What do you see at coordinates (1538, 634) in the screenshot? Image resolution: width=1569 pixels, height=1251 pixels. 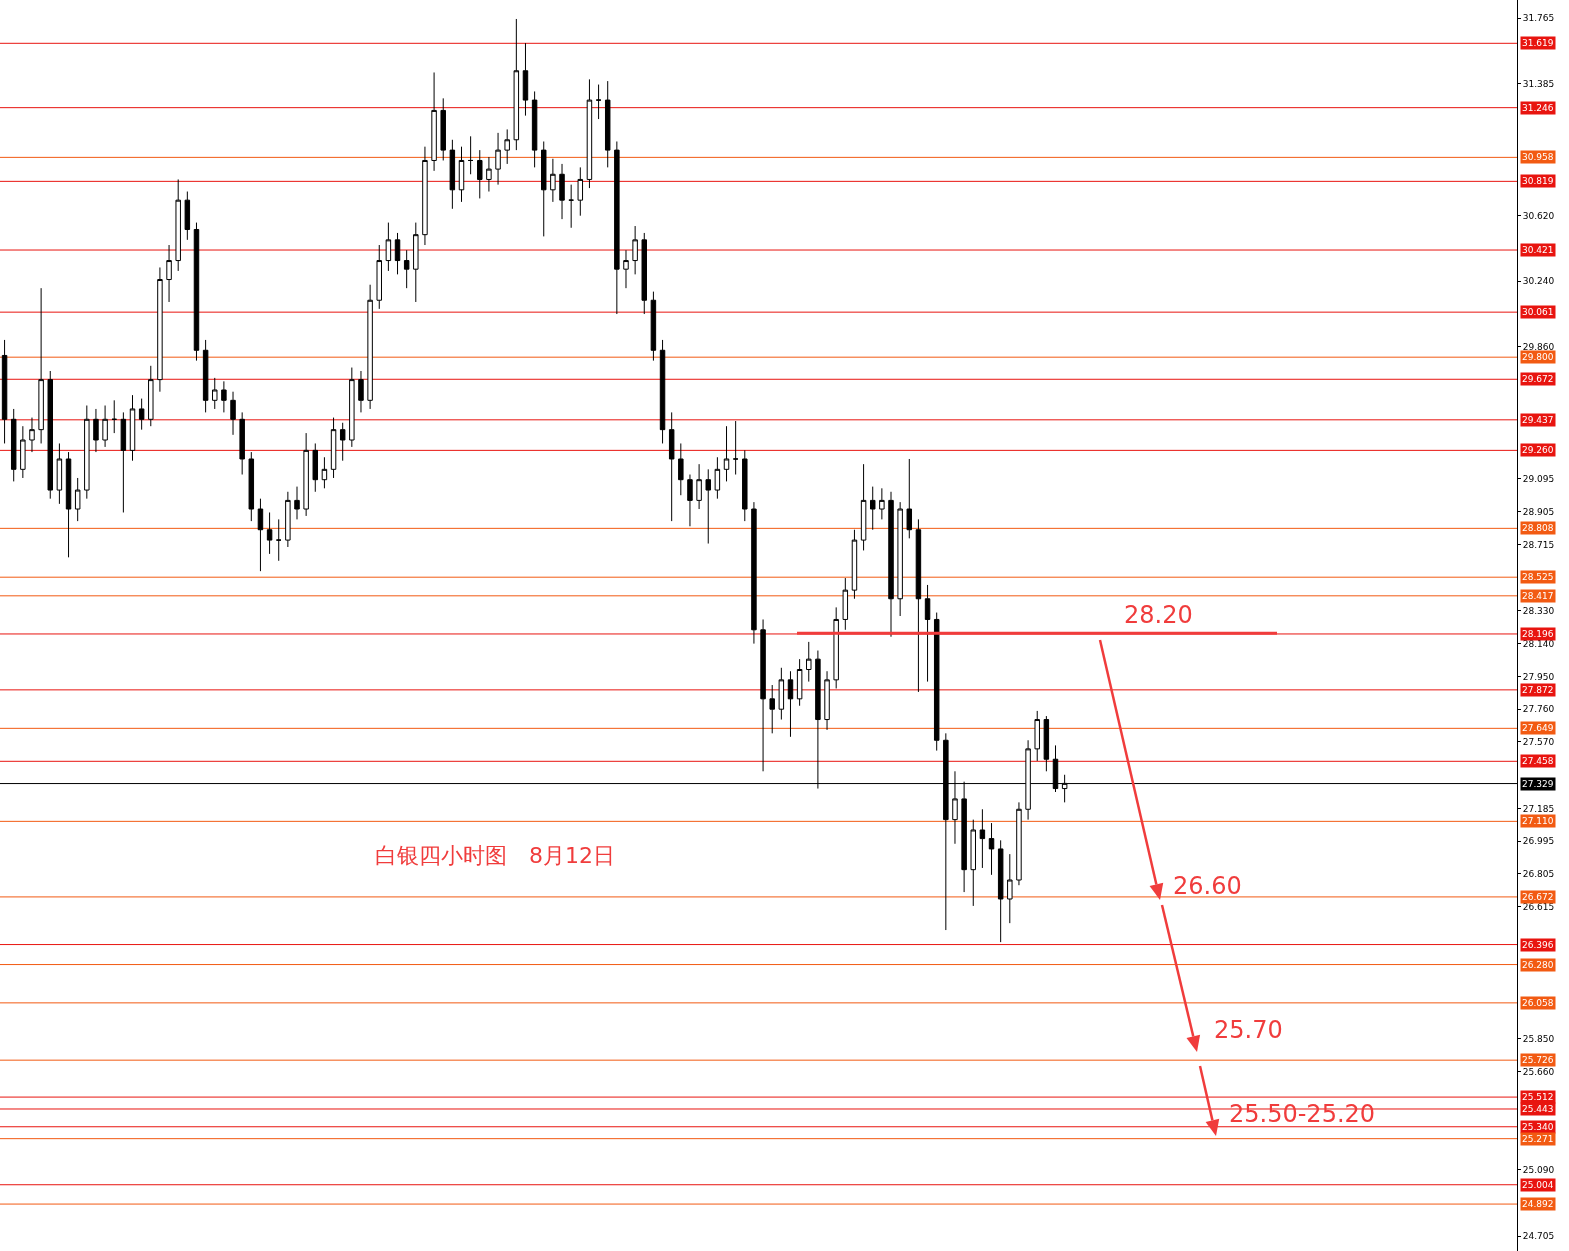 I see `ref-line-label: 28.196` at bounding box center [1538, 634].